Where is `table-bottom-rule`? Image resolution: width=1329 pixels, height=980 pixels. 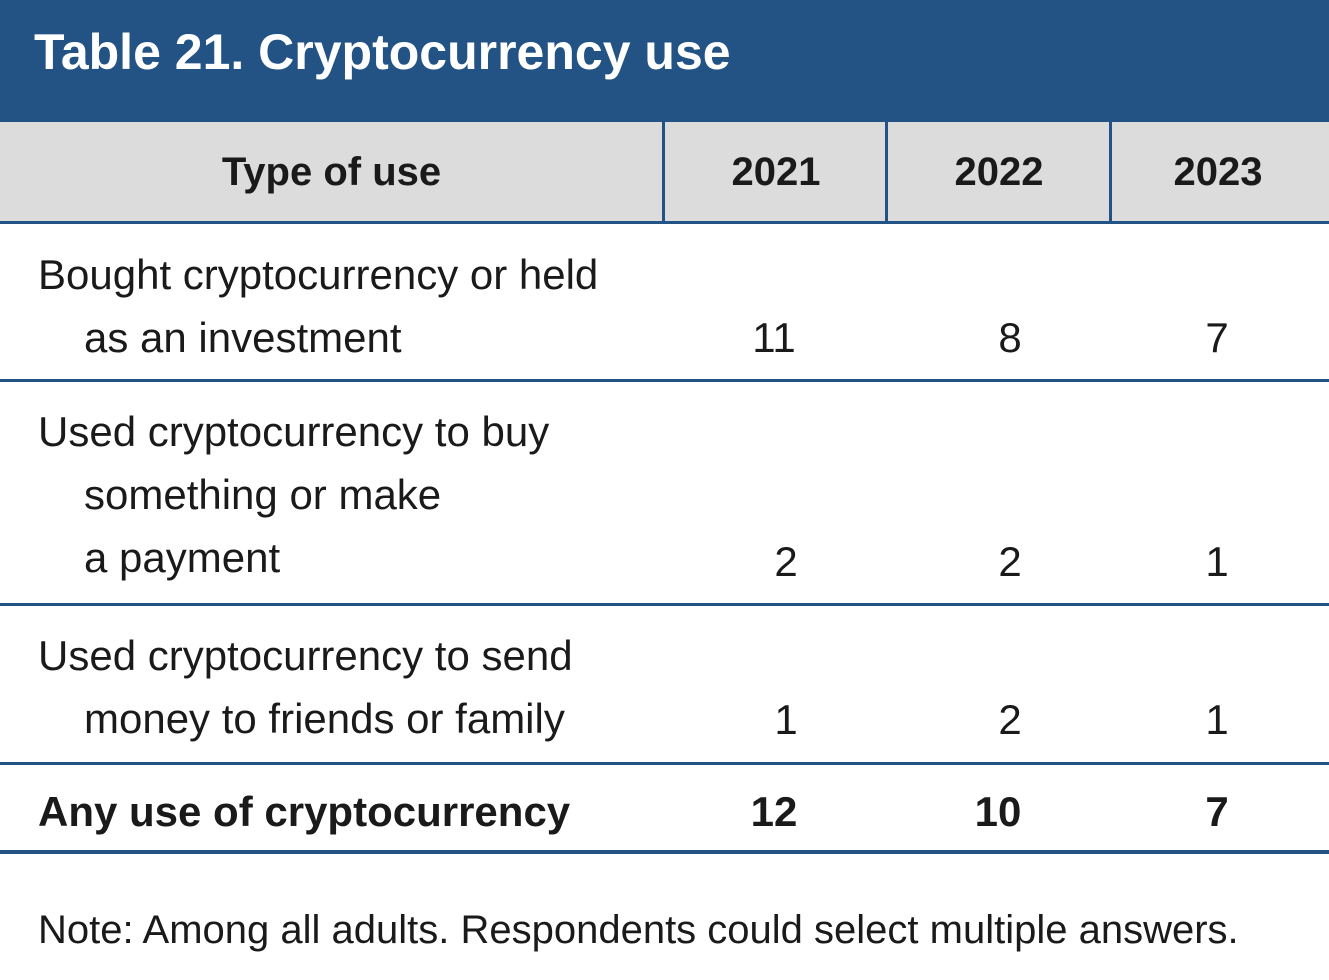 table-bottom-rule is located at coordinates (664, 852).